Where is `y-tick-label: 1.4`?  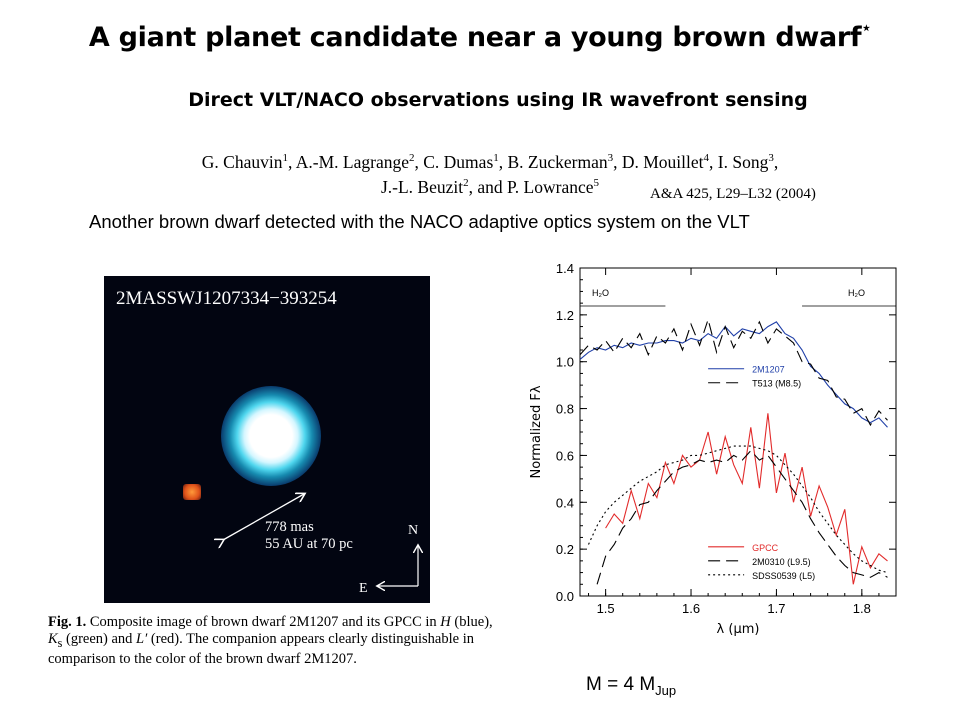 y-tick-label: 1.4 is located at coordinates (565, 268).